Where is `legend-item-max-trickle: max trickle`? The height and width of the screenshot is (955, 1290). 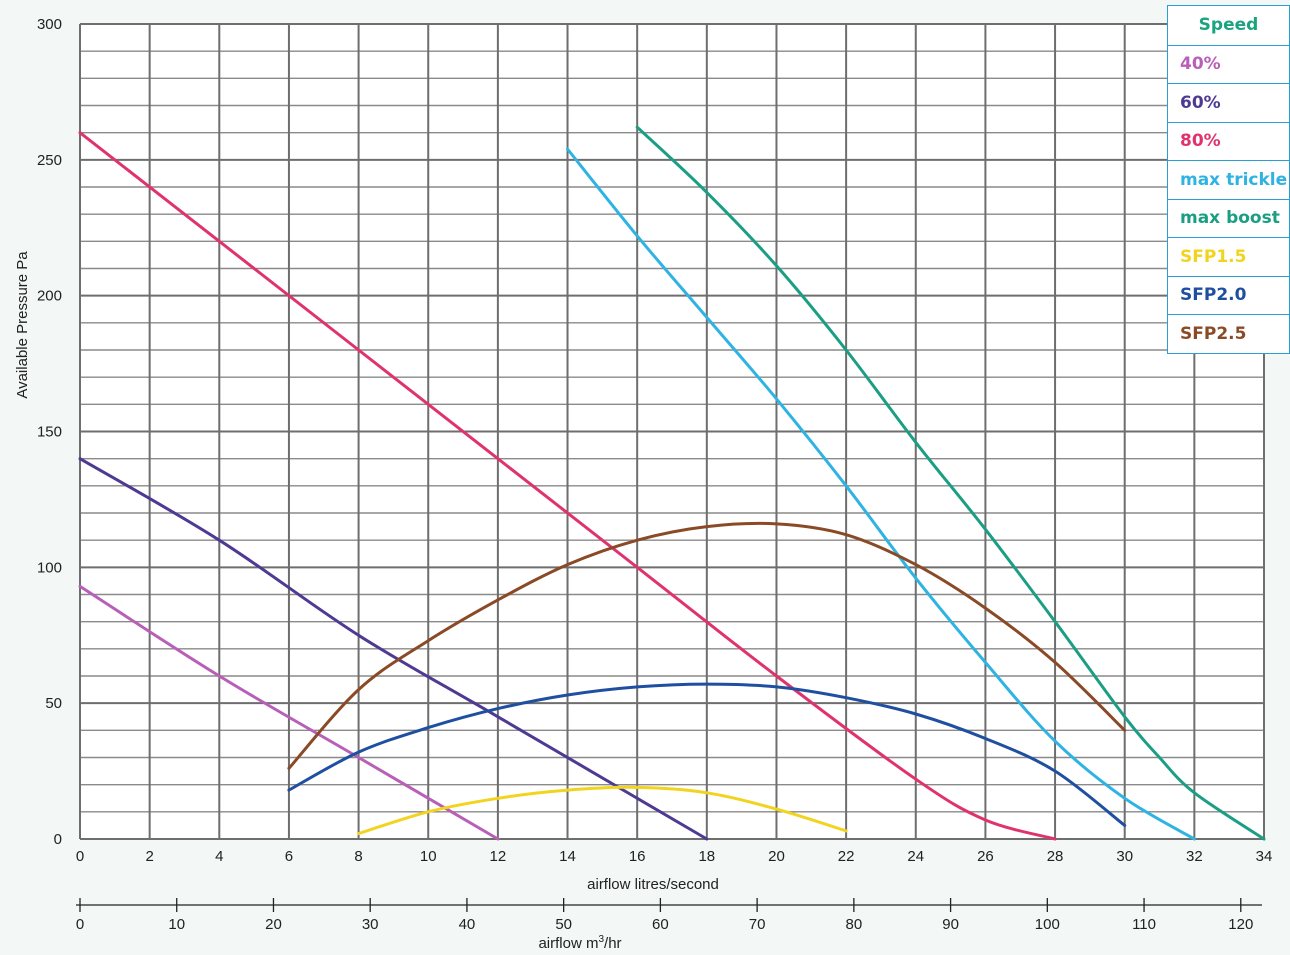
legend-item-max-trickle: max trickle is located at coordinates (1228, 179).